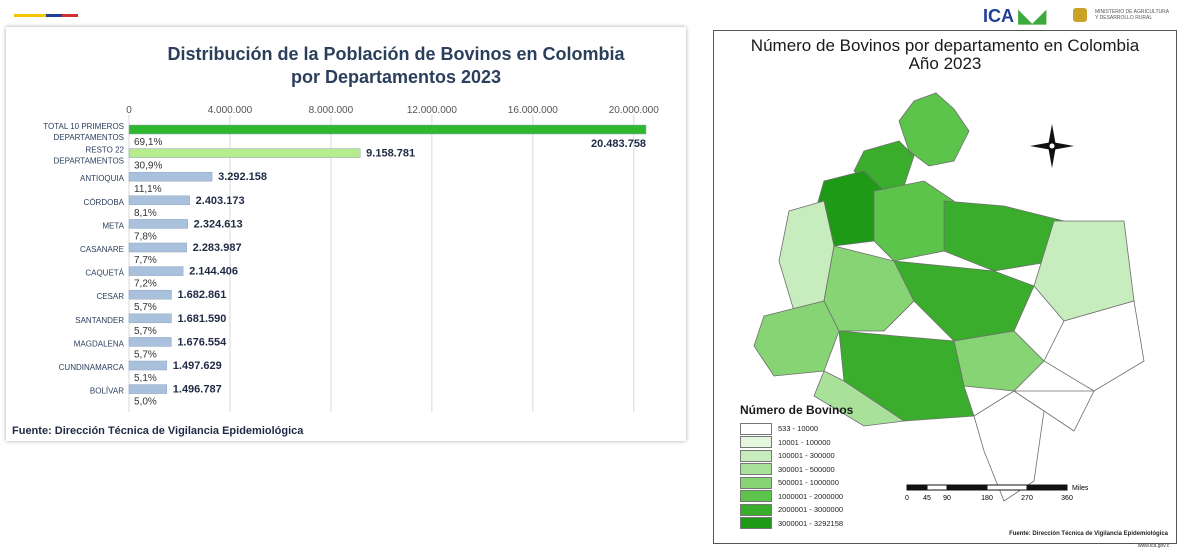 The height and width of the screenshot is (552, 1189). What do you see at coordinates (811, 510) in the screenshot?
I see `legend-label: 2000001 - 3000000` at bounding box center [811, 510].